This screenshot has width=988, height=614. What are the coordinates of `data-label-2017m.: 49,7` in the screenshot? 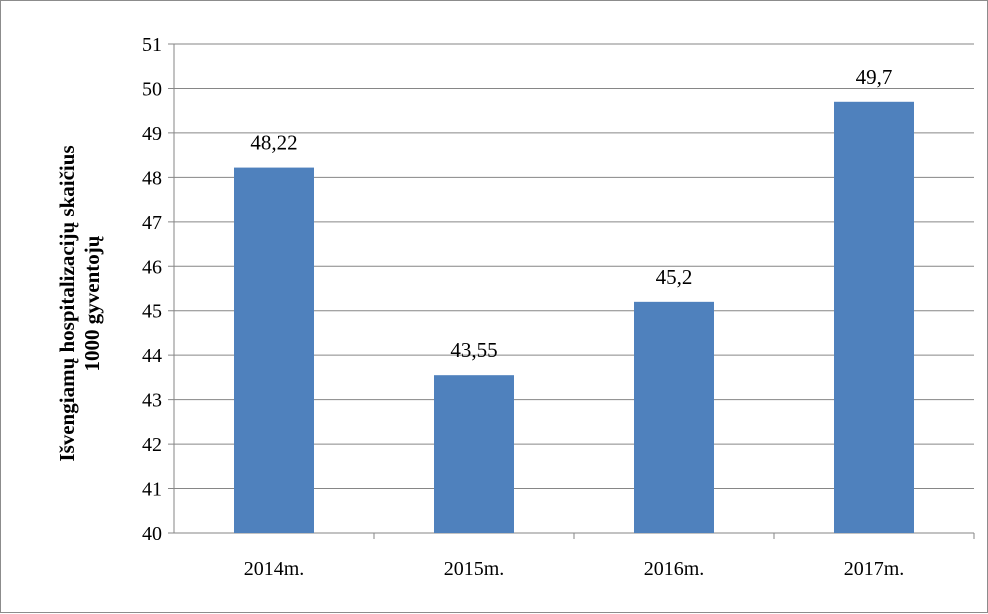 It's located at (874, 77).